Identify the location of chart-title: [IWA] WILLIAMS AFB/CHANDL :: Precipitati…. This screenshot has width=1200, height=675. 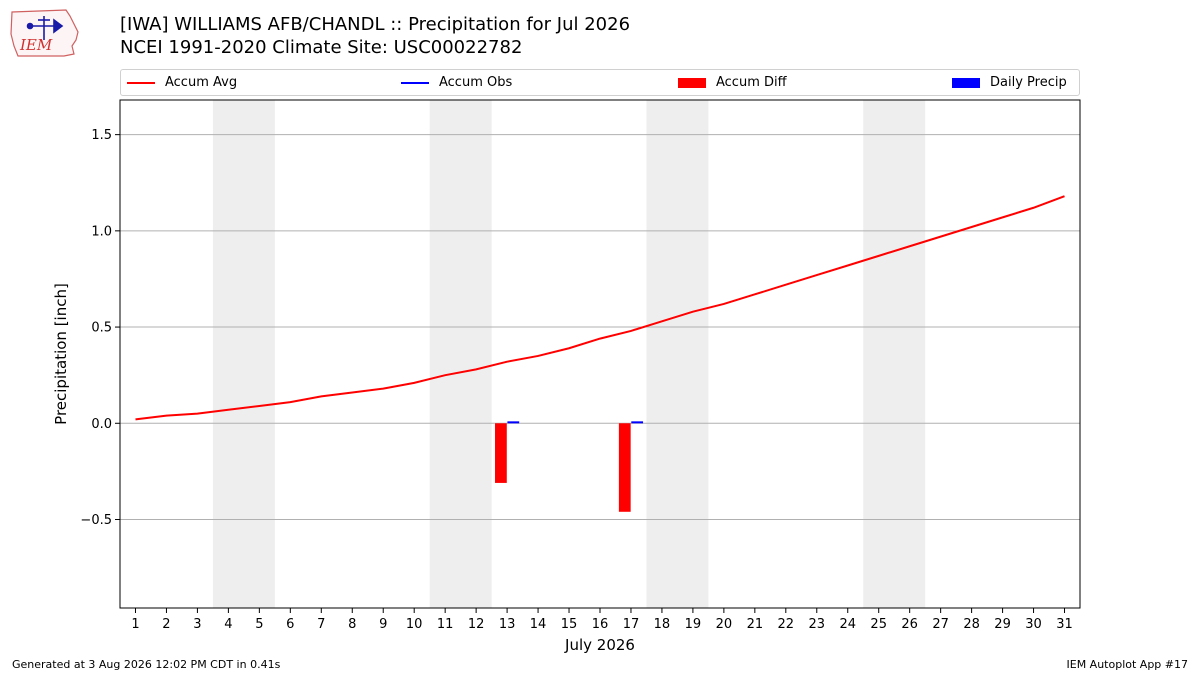
(375, 36).